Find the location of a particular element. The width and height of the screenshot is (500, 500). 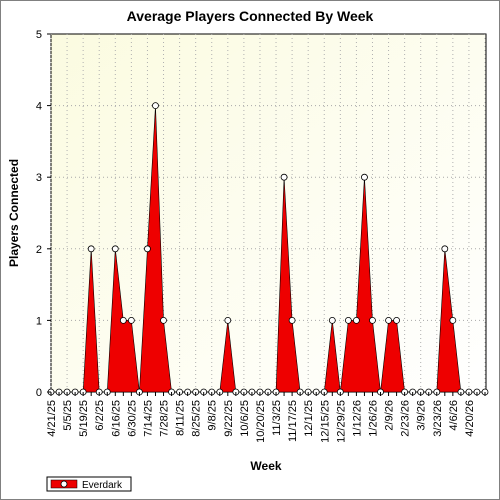

x-tick-label: 8/25/25 is located at coordinates (197, 418).